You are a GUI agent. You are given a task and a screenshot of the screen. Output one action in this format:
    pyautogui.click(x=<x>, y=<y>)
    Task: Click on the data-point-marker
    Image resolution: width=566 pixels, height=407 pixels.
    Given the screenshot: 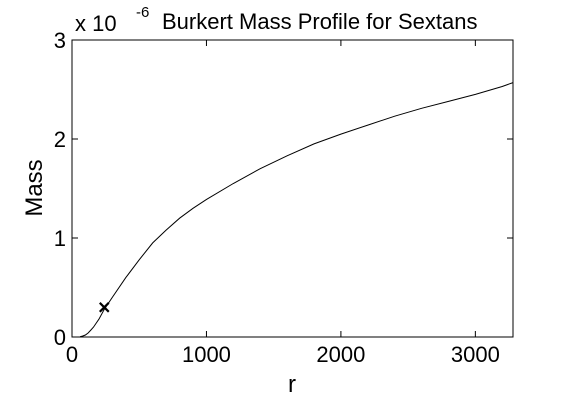 What is the action you would take?
    pyautogui.click(x=104, y=307)
    